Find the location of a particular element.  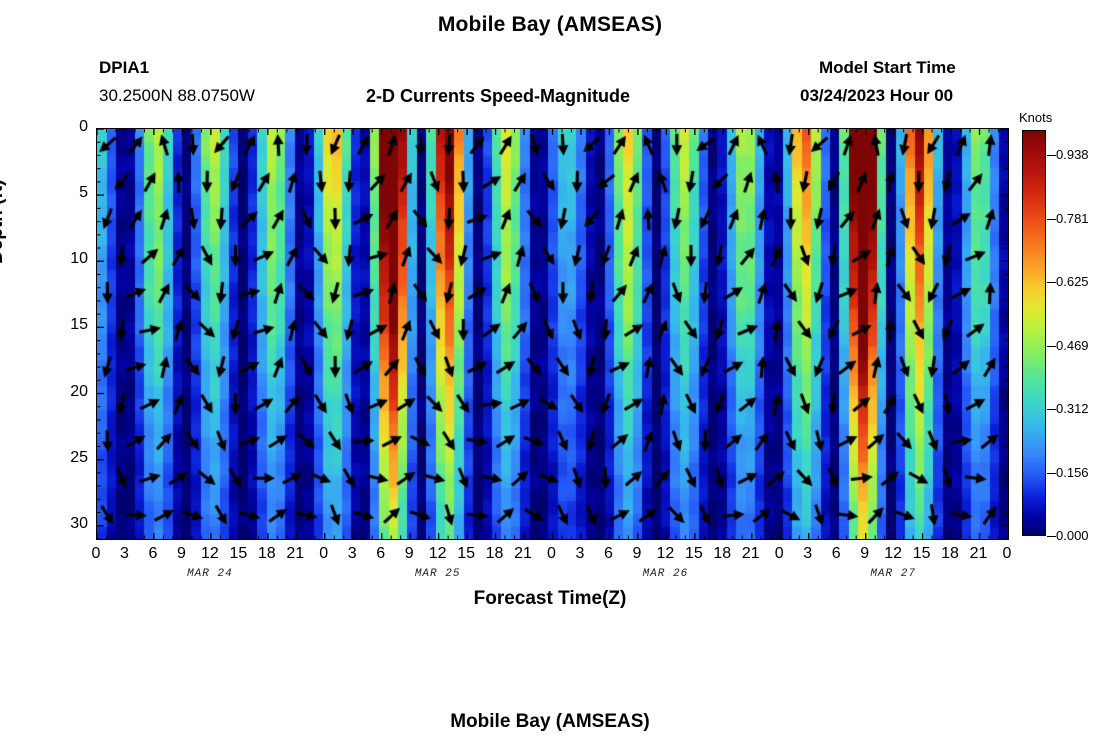

x-axis-day-label: MAR 25 is located at coordinates (437, 574).